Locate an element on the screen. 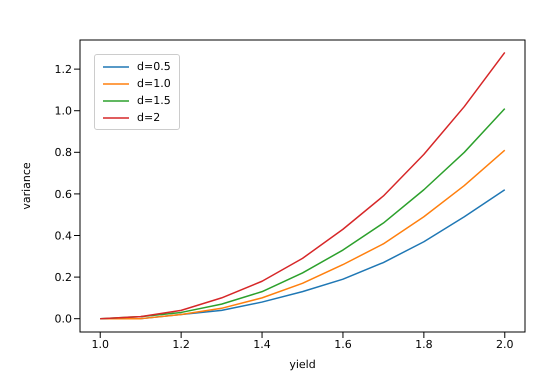 The width and height of the screenshot is (543, 378). y-tick-label: 0.8 is located at coordinates (63, 153).